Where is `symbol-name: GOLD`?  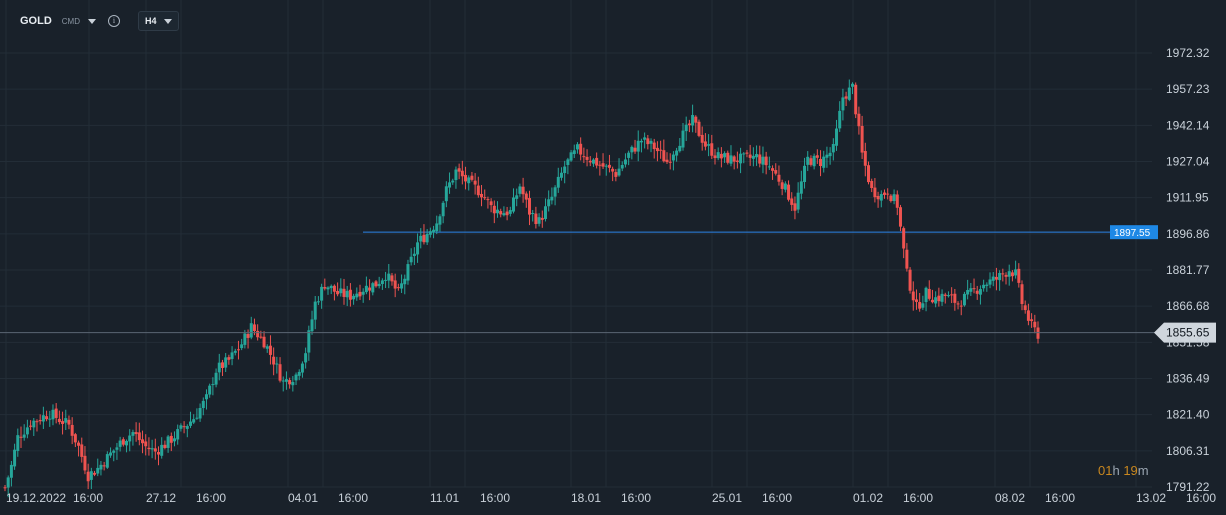
symbol-name: GOLD is located at coordinates (36, 21).